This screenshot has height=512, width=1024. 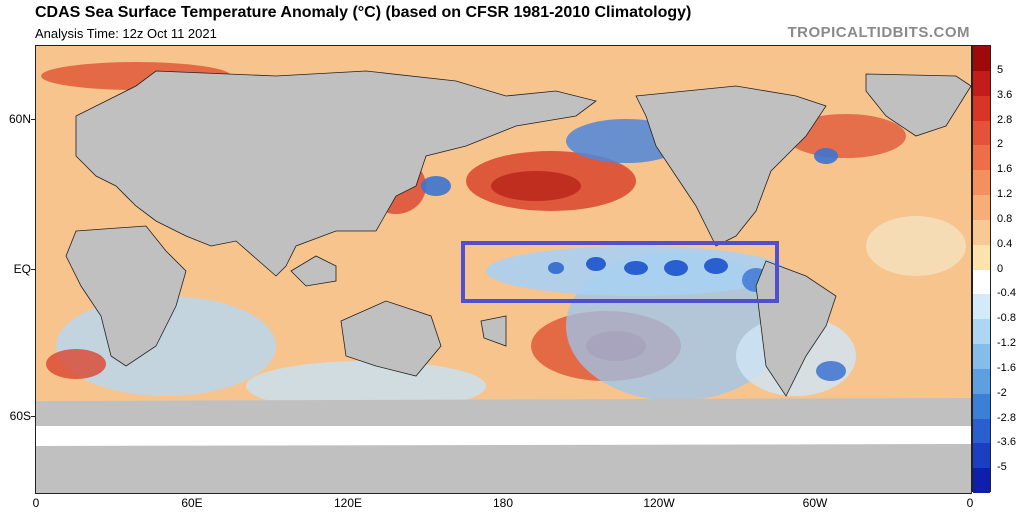 I want to click on lon-label-60w: 60W, so click(x=815, y=503).